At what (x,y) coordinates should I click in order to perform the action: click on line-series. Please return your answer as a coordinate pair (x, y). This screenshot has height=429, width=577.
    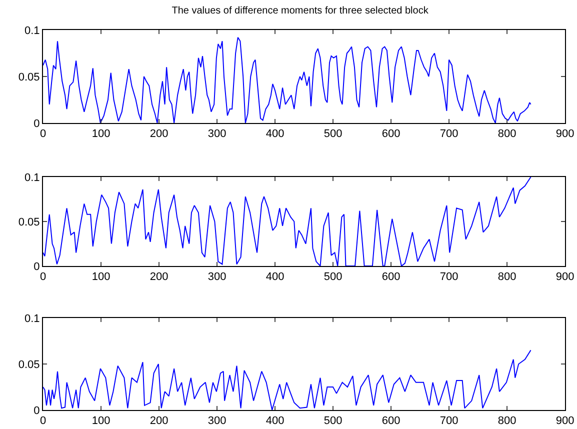
    Looking at the image, I should click on (287, 380).